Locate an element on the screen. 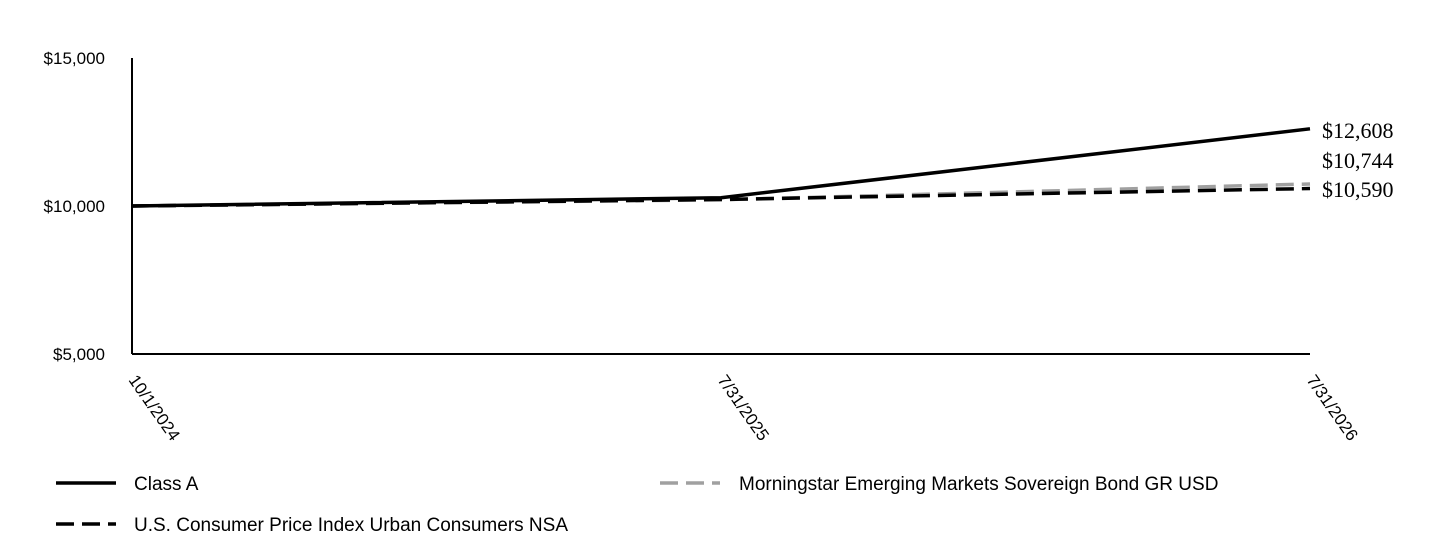 This screenshot has width=1440, height=540. x-tick-label: 10/1/2024 is located at coordinates (154, 407).